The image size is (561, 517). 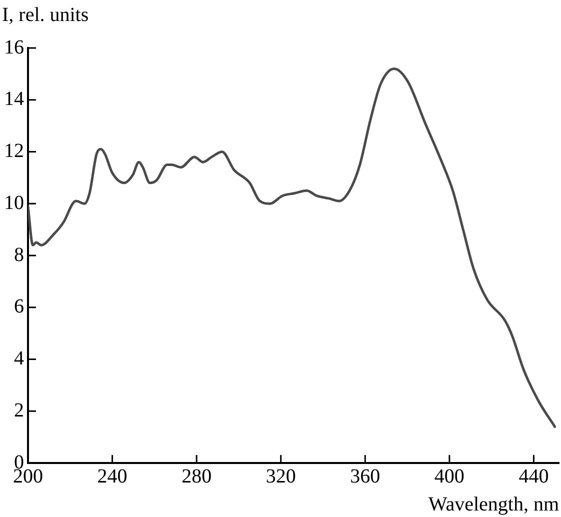 I want to click on y-tick-label: 14, so click(x=14, y=99).